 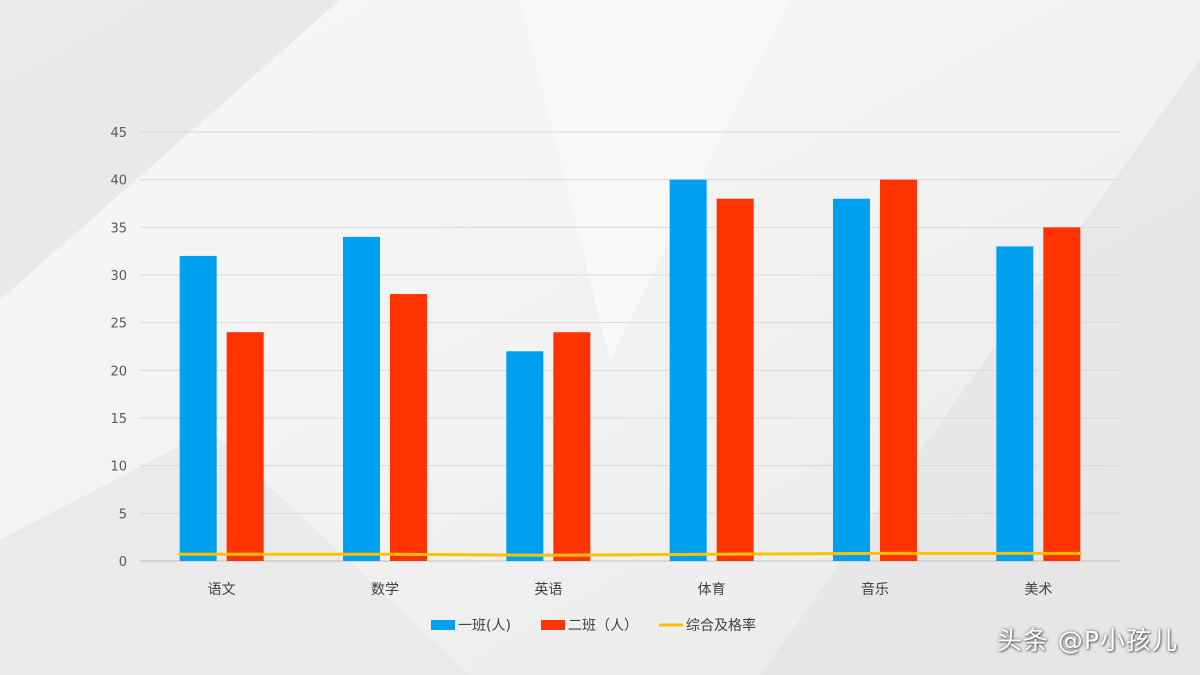 What do you see at coordinates (484, 626) in the screenshot?
I see `legend-label: 一班(人)` at bounding box center [484, 626].